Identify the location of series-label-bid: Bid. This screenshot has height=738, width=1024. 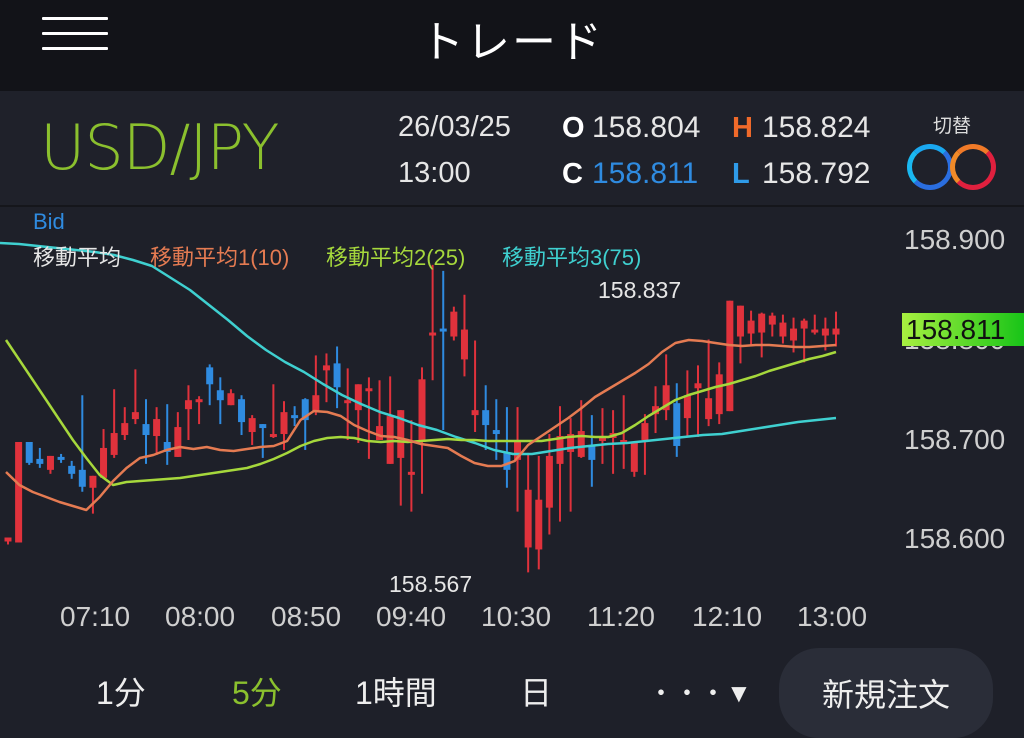
(49, 221).